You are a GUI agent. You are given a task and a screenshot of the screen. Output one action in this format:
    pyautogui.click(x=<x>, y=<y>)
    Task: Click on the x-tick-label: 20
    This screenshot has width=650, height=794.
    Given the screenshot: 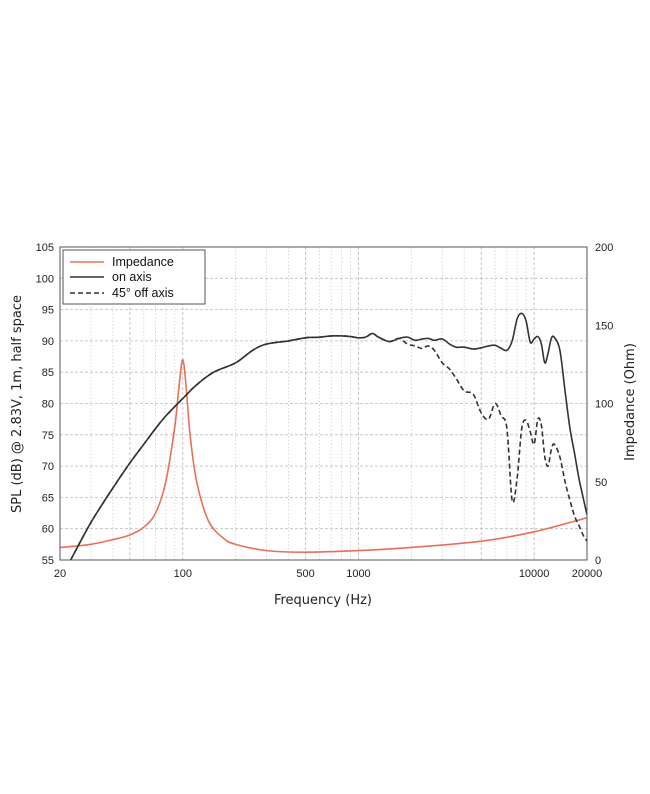 What is the action you would take?
    pyautogui.click(x=60, y=574)
    